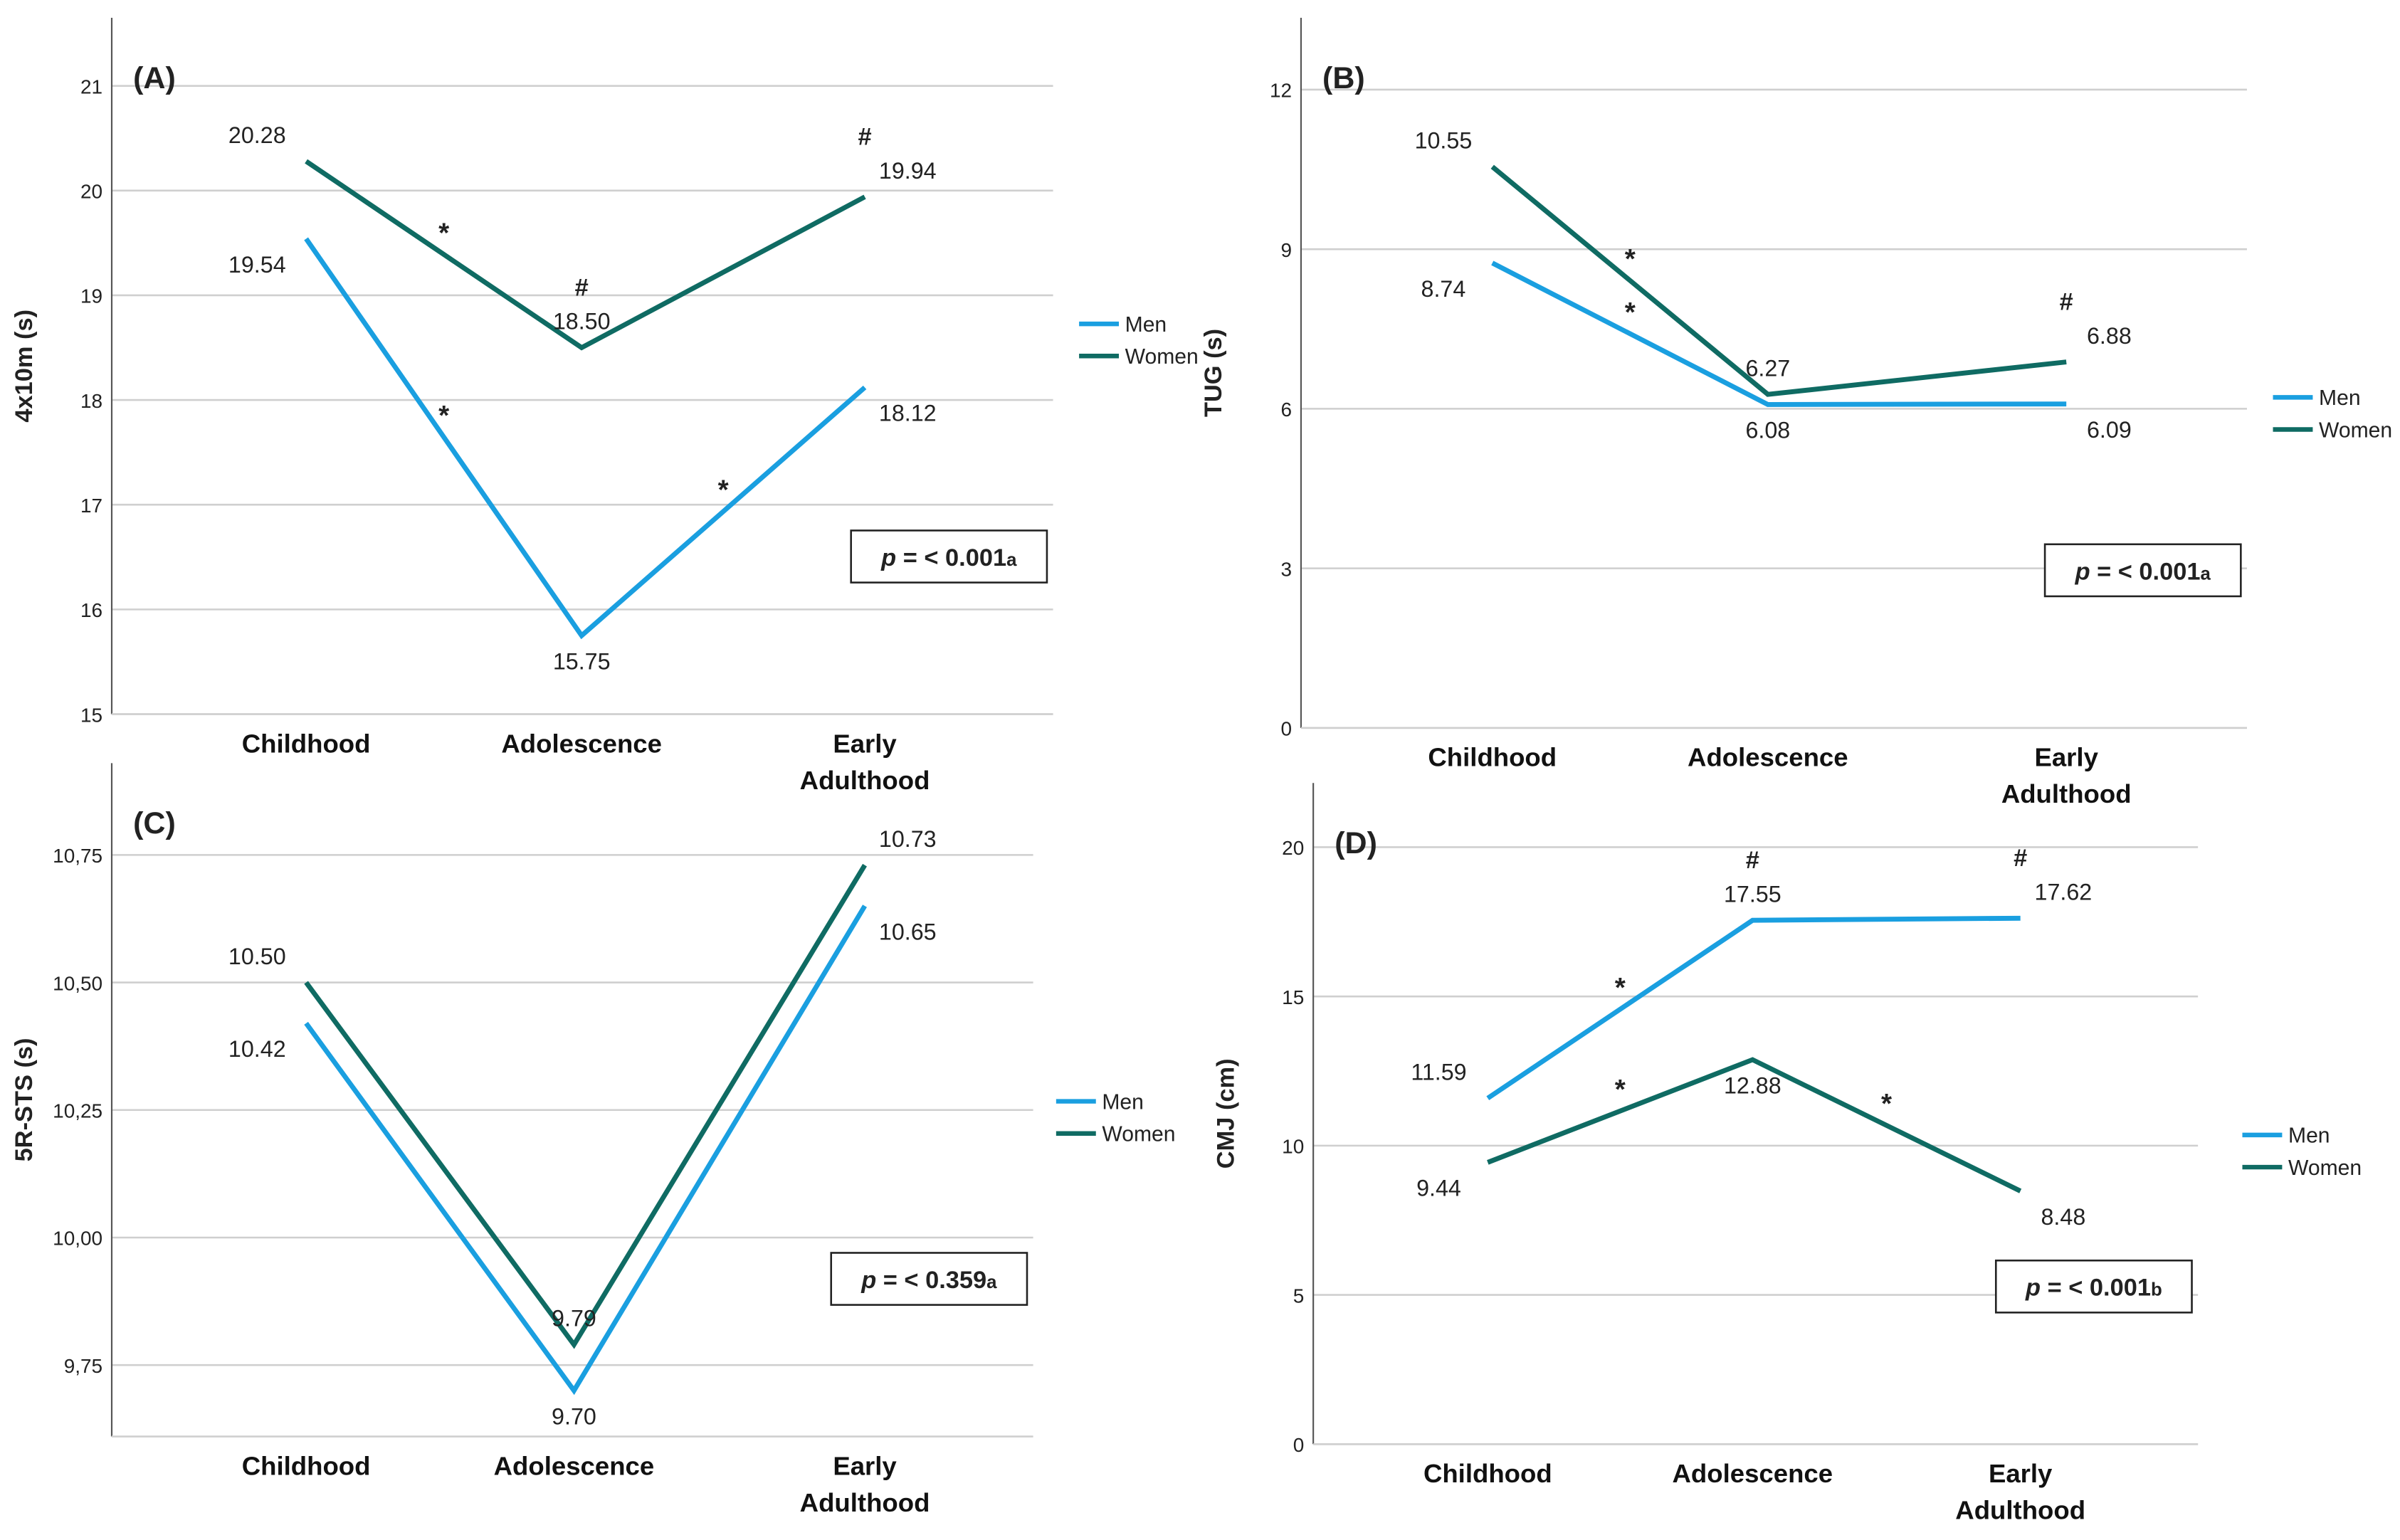 The image size is (2400, 1540). Describe the element at coordinates (77, 1111) in the screenshot. I see `y-tick-label: 10,25` at that location.